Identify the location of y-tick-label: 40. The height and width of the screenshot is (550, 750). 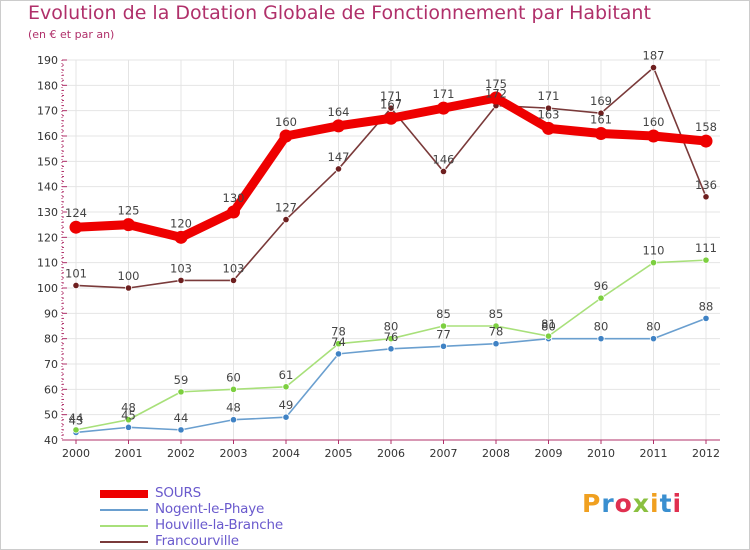
(51, 440).